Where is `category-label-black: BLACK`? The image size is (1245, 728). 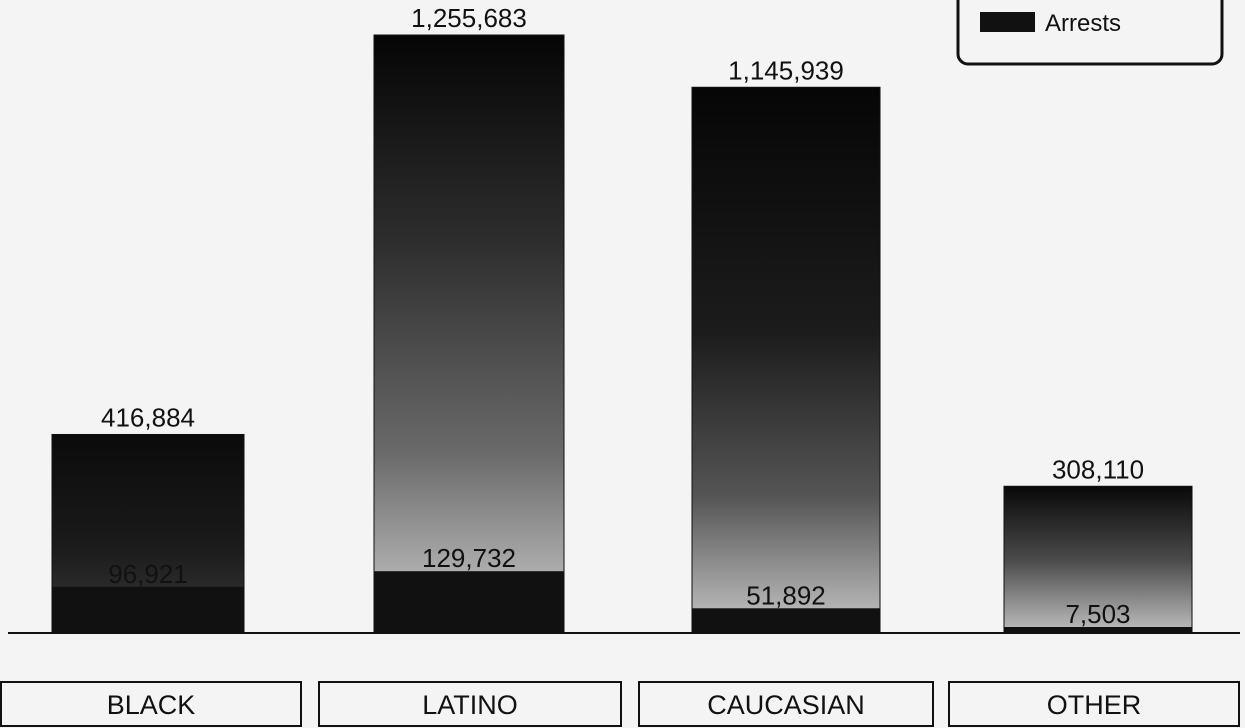 category-label-black: BLACK is located at coordinates (151, 705).